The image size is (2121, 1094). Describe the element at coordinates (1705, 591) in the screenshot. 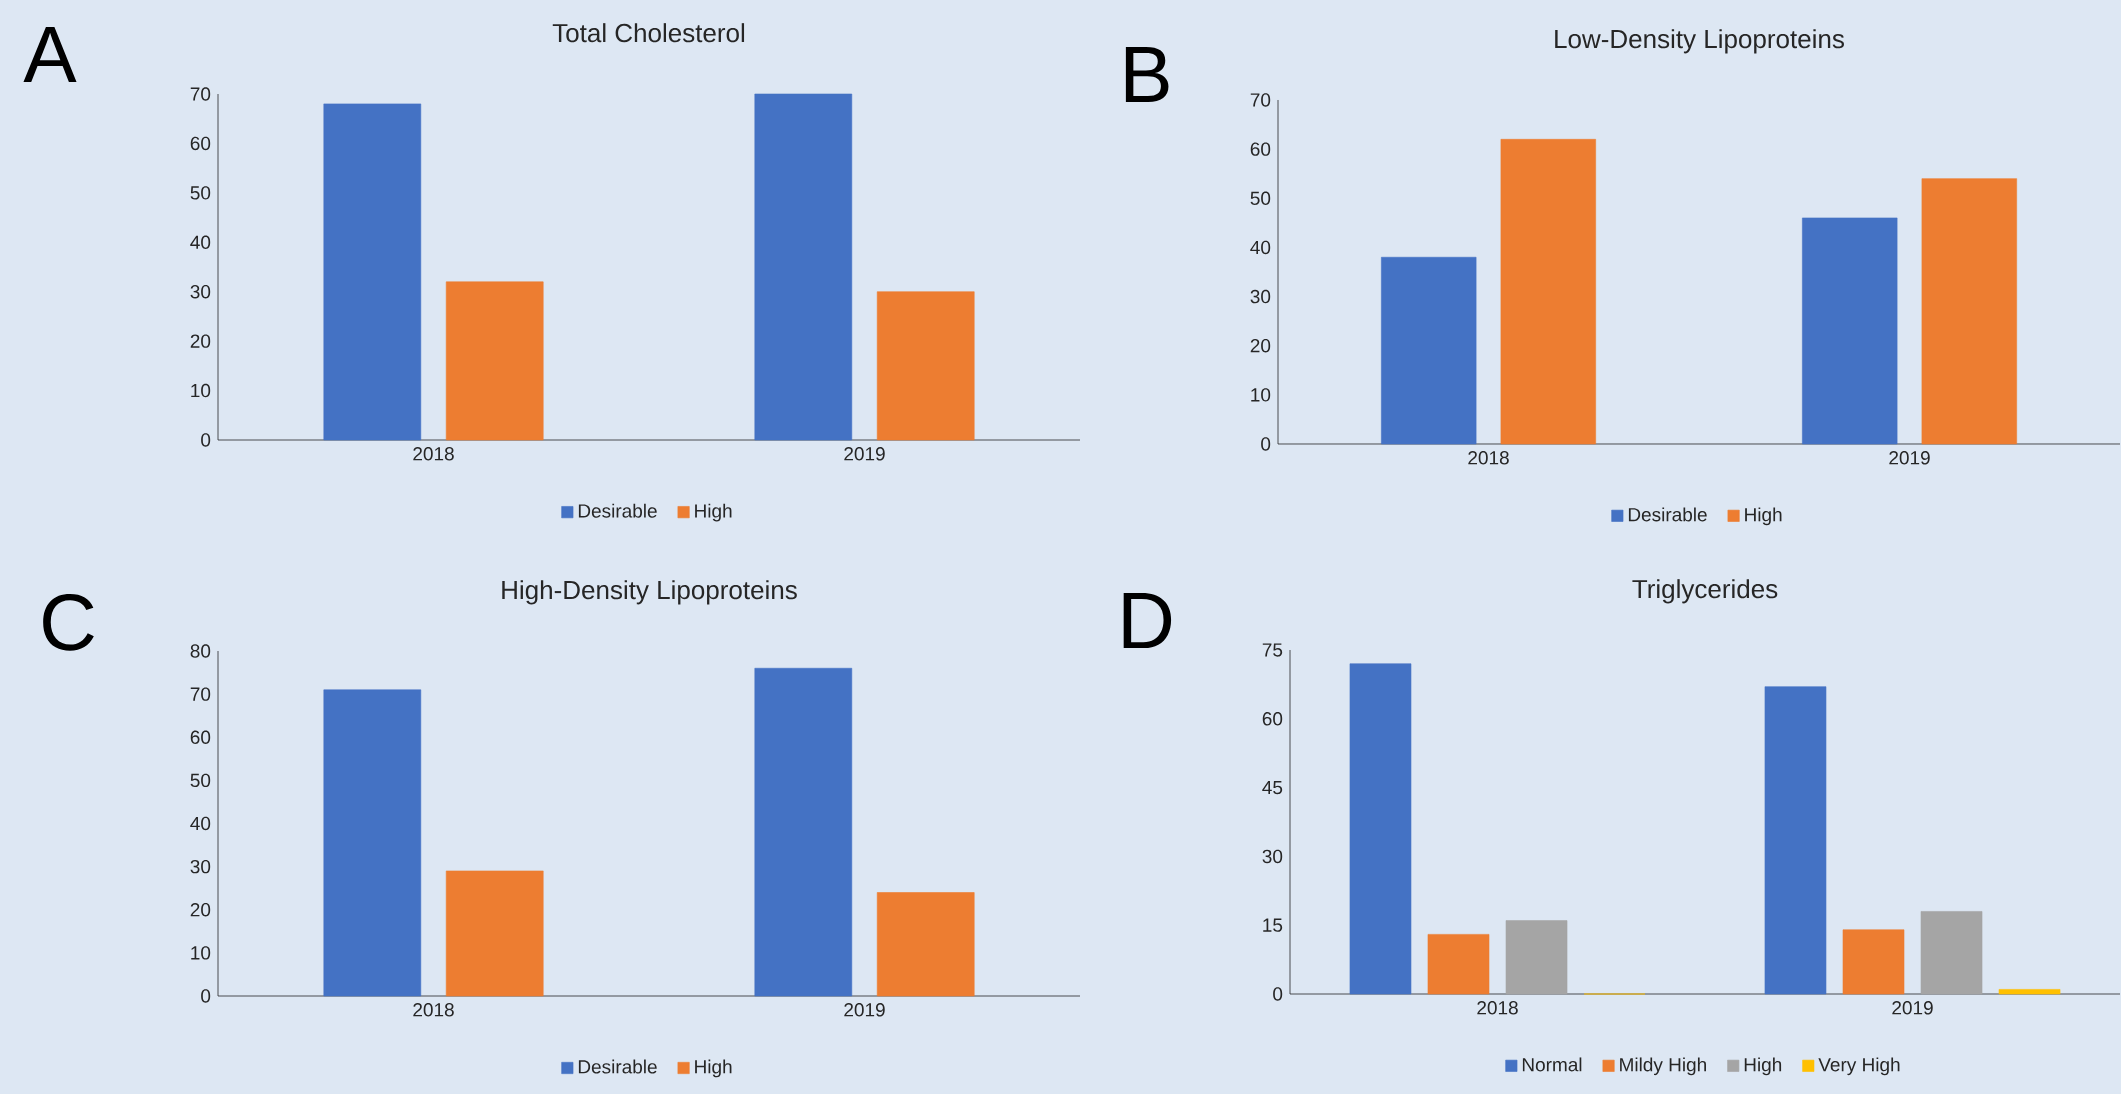

I see `chart-title: Triglycerides` at that location.